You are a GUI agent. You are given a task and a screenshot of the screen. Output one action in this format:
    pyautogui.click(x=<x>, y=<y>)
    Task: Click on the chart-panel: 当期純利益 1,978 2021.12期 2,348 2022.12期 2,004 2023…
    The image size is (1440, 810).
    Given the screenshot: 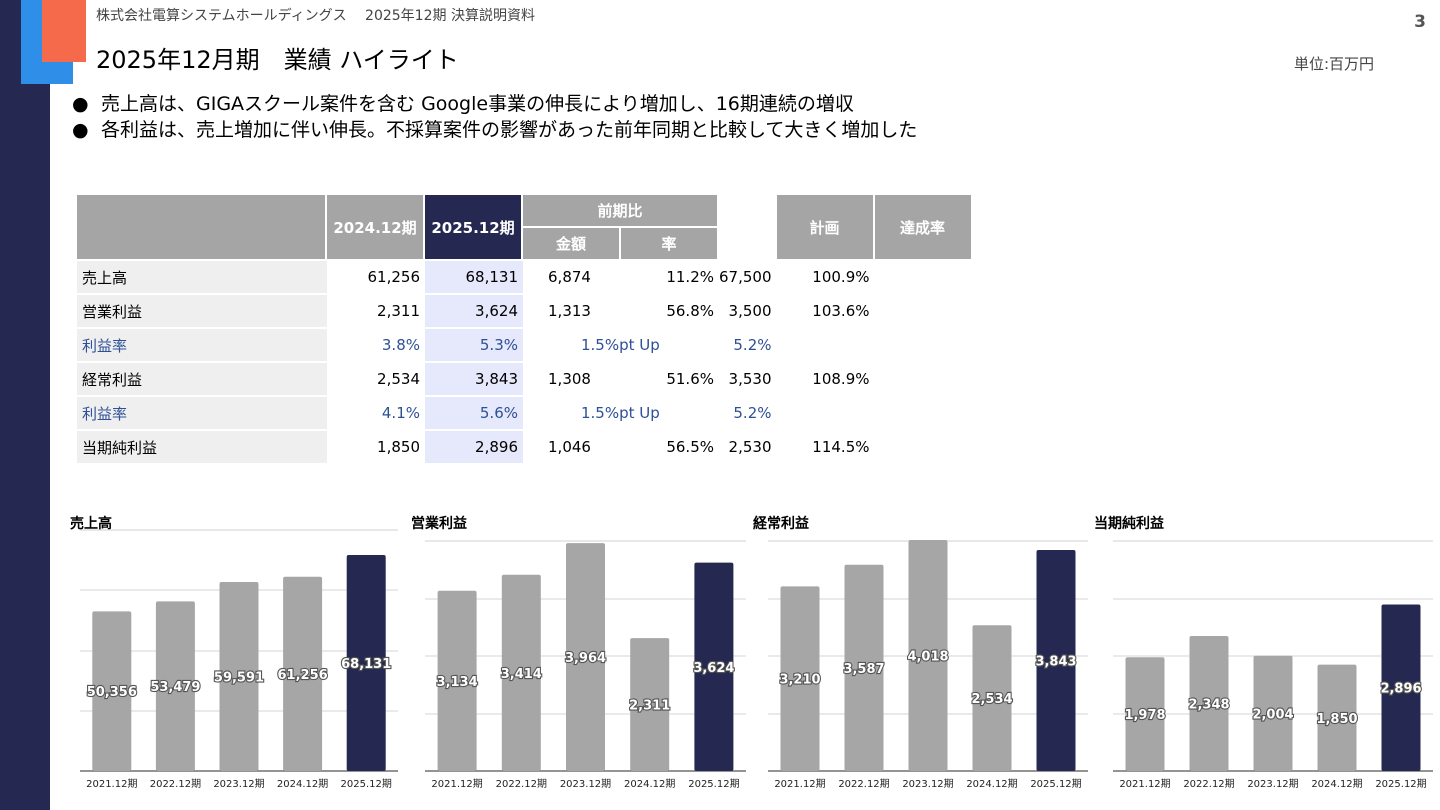 What is the action you would take?
    pyautogui.click(x=1263, y=652)
    